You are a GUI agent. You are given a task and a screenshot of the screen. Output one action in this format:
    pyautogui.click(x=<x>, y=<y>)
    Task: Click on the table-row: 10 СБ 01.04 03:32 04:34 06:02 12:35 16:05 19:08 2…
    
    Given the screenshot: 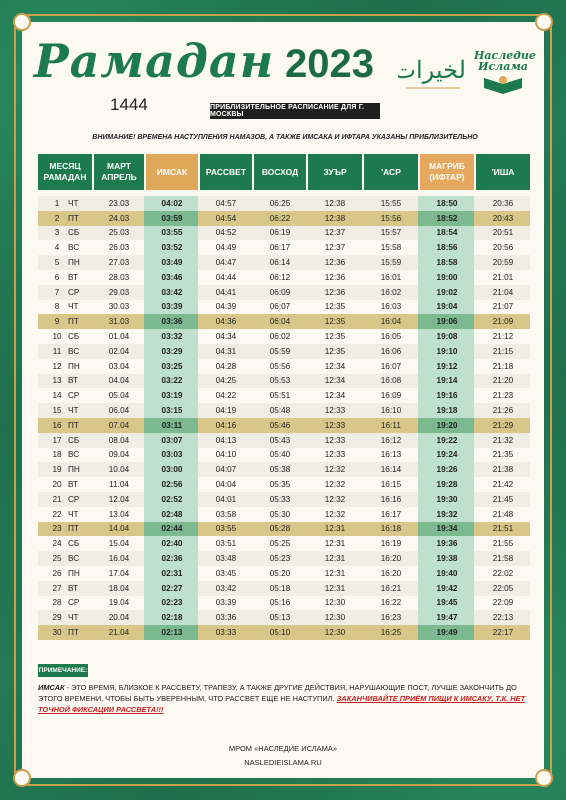 What is the action you would take?
    pyautogui.click(x=284, y=336)
    